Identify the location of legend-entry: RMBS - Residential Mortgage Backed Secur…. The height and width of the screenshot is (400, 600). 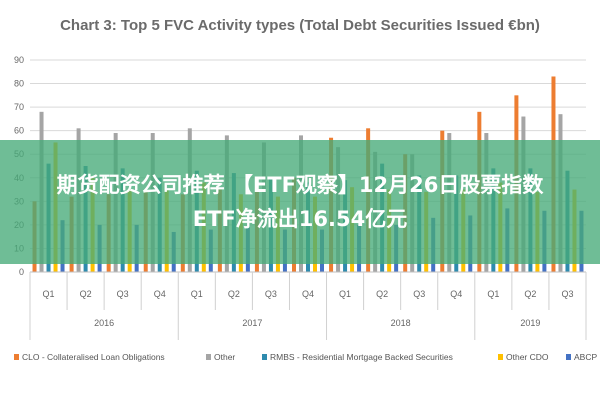
(361, 357).